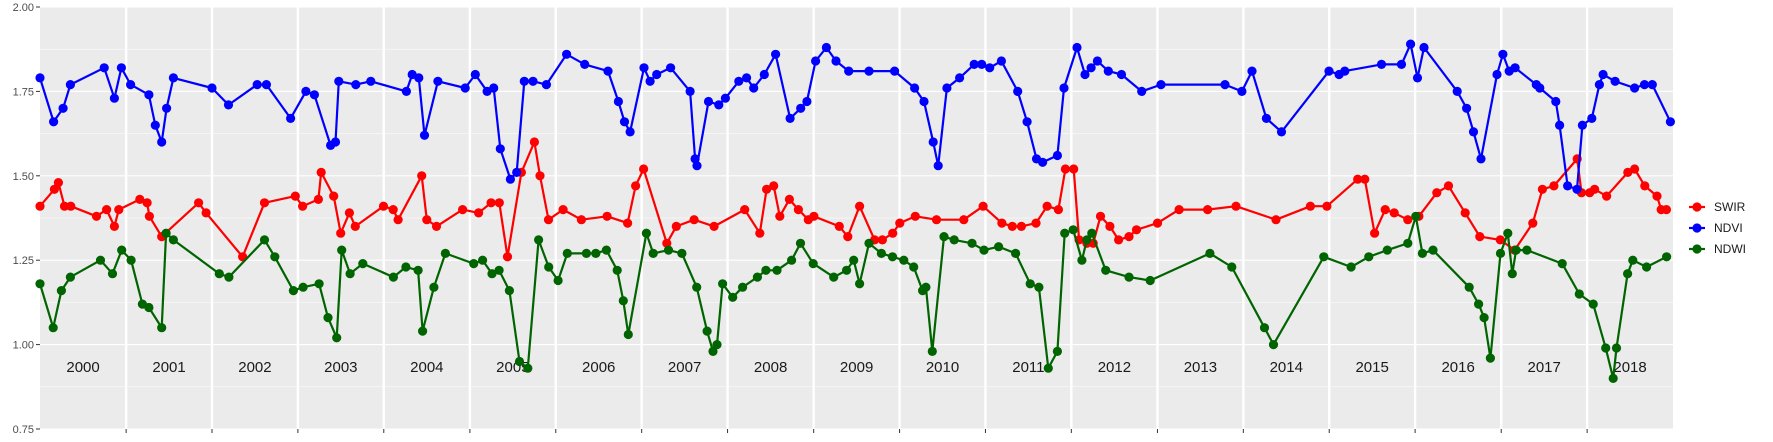  What do you see at coordinates (1717, 228) in the screenshot?
I see `legend: SWIR NDVI NDWI` at bounding box center [1717, 228].